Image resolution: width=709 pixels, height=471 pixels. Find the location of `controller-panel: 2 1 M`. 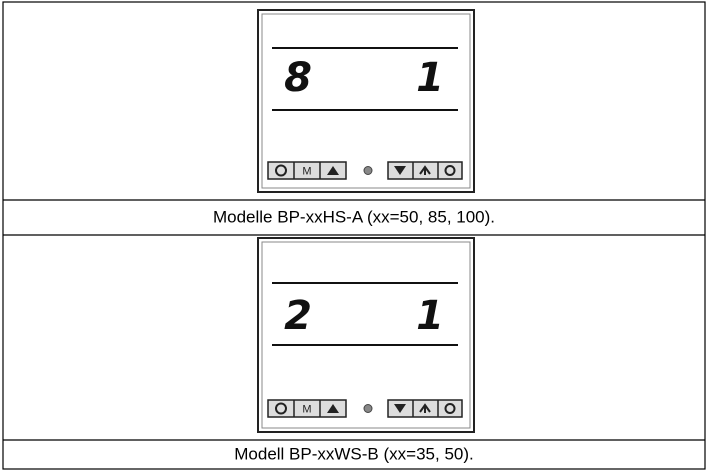

controller-panel: 2 1 M is located at coordinates (366, 335).